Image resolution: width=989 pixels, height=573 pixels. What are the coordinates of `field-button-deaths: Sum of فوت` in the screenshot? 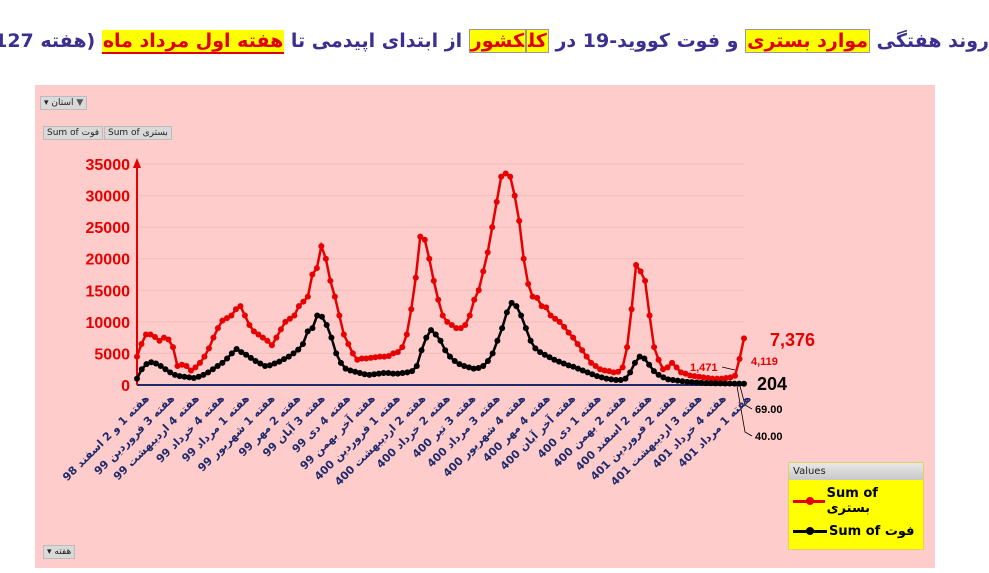 It's located at (73, 133).